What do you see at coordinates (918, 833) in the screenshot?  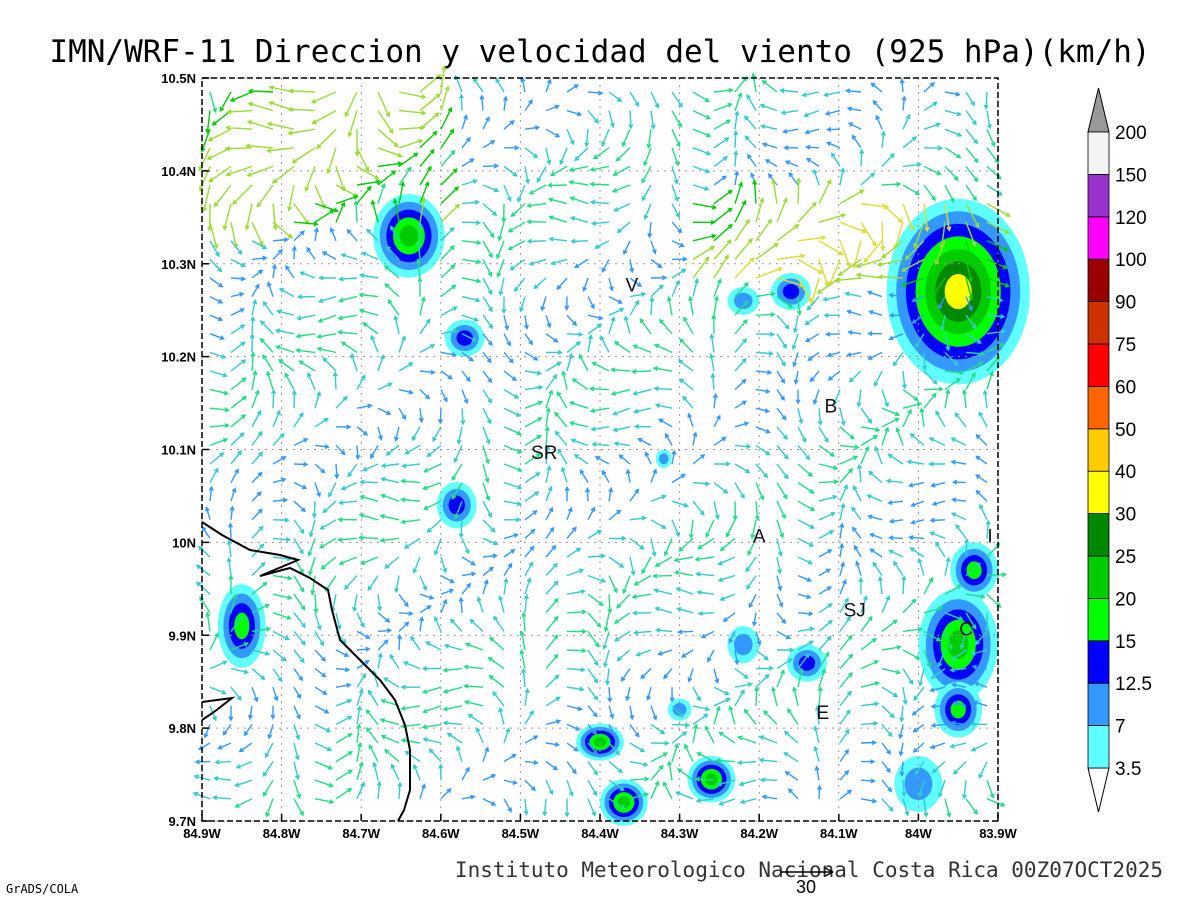 I see `tick-label-lon-9: 84W` at bounding box center [918, 833].